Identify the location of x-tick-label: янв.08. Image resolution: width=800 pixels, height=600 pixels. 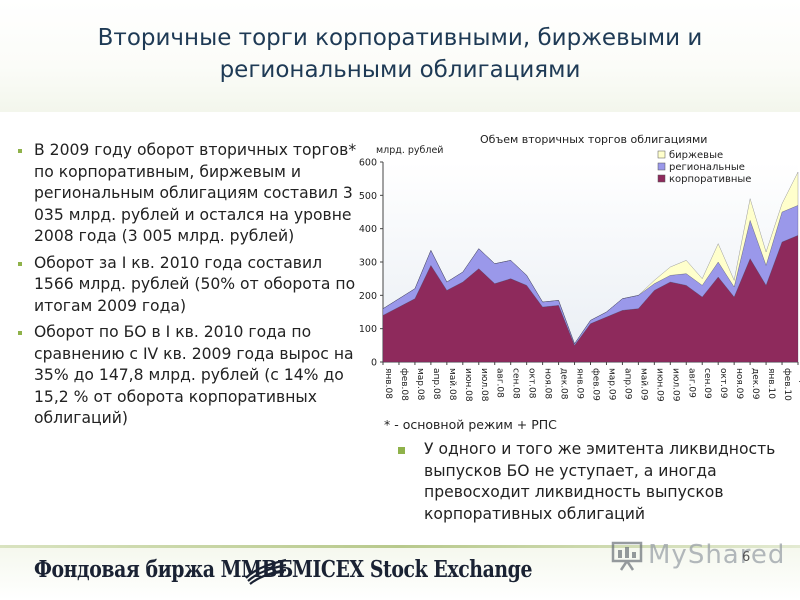
(388, 383).